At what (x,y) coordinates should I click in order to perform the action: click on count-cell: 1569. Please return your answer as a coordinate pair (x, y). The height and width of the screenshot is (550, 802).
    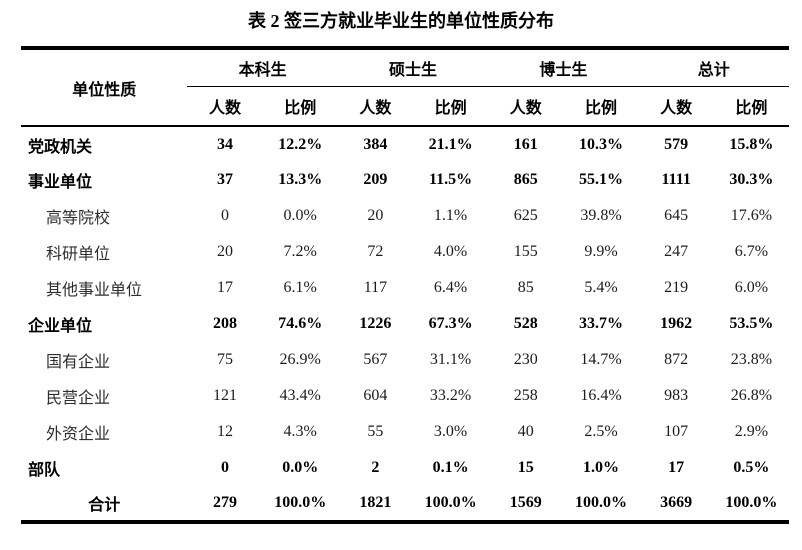
    Looking at the image, I should click on (525, 502).